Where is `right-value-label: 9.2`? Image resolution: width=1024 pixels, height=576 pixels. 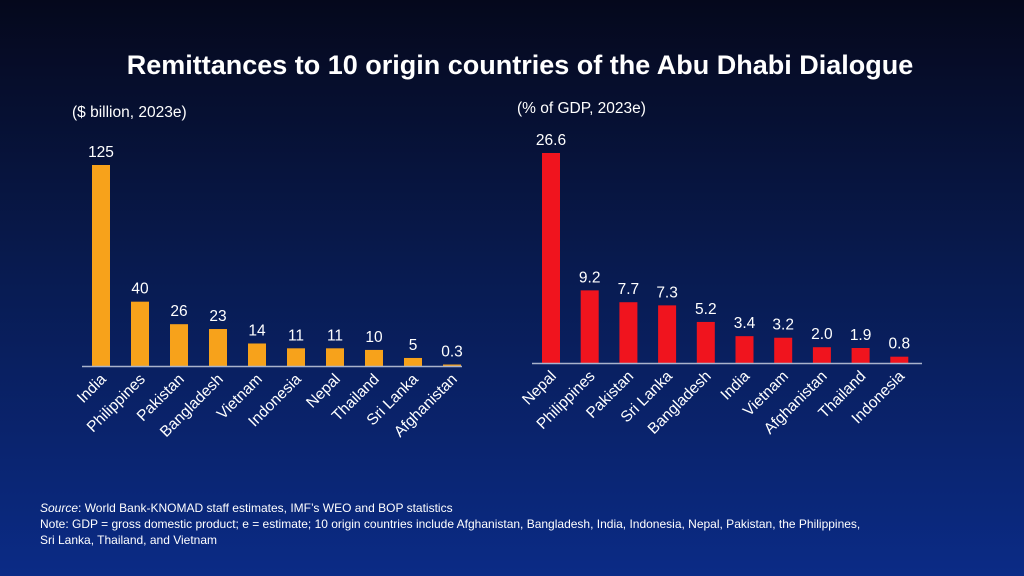 right-value-label: 9.2 is located at coordinates (590, 277).